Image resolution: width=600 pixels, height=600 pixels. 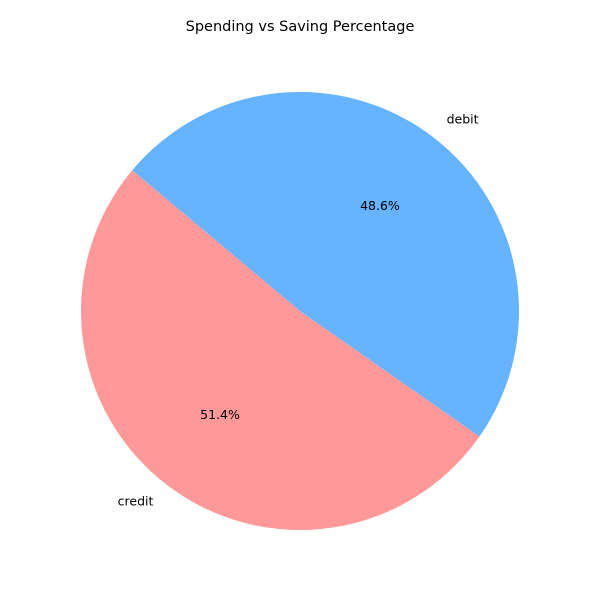 What do you see at coordinates (300, 27) in the screenshot?
I see `chart-title: Spending vs Saving Percentage` at bounding box center [300, 27].